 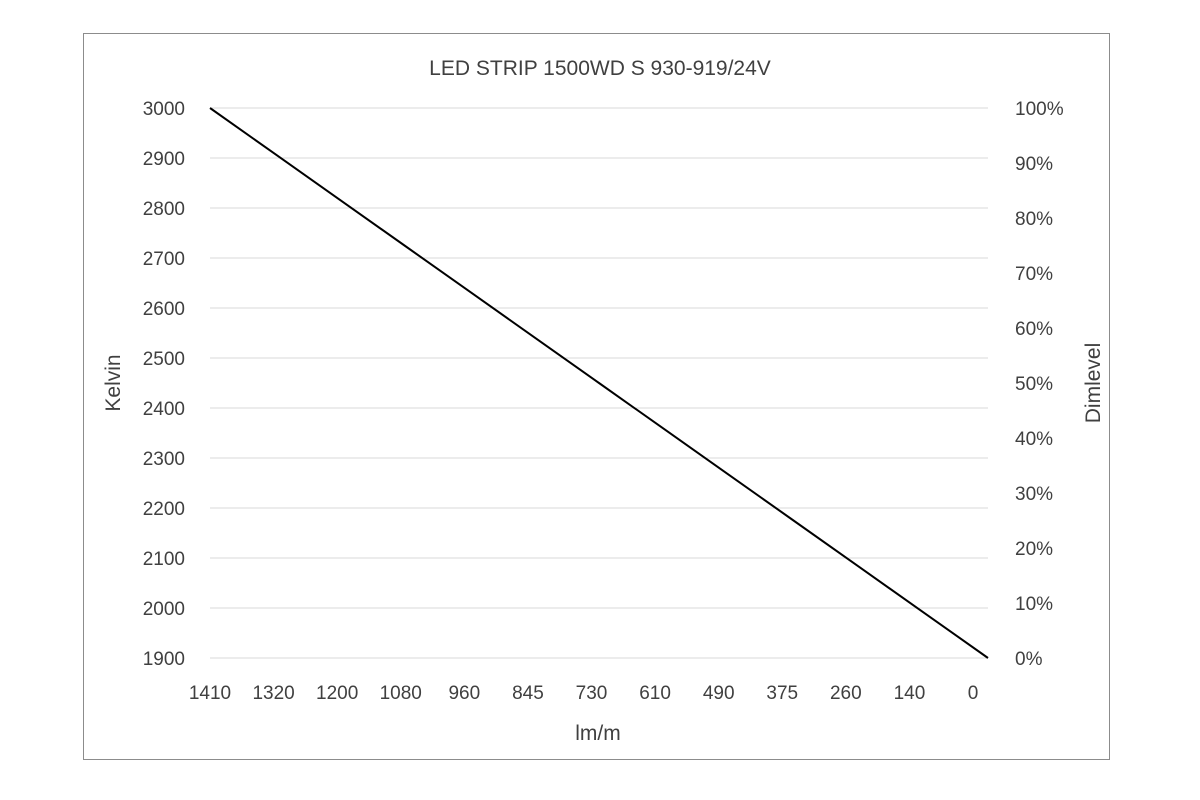 I want to click on x-tick-label: 1080, so click(x=401, y=693).